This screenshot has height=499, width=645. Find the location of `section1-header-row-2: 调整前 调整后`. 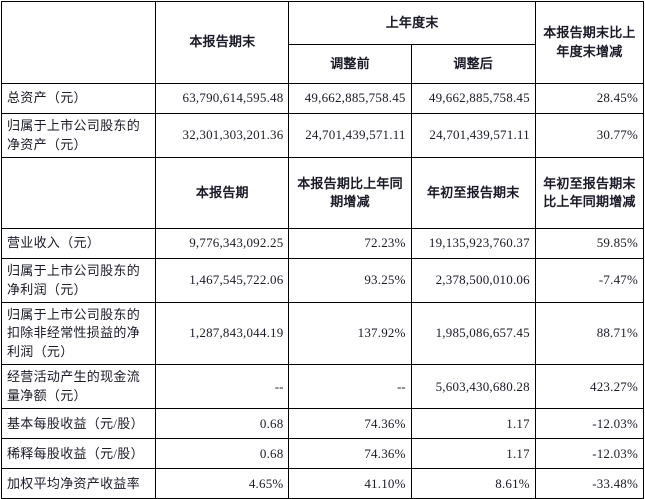

section1-header-row-2: 调整前 调整后 is located at coordinates (323, 64).